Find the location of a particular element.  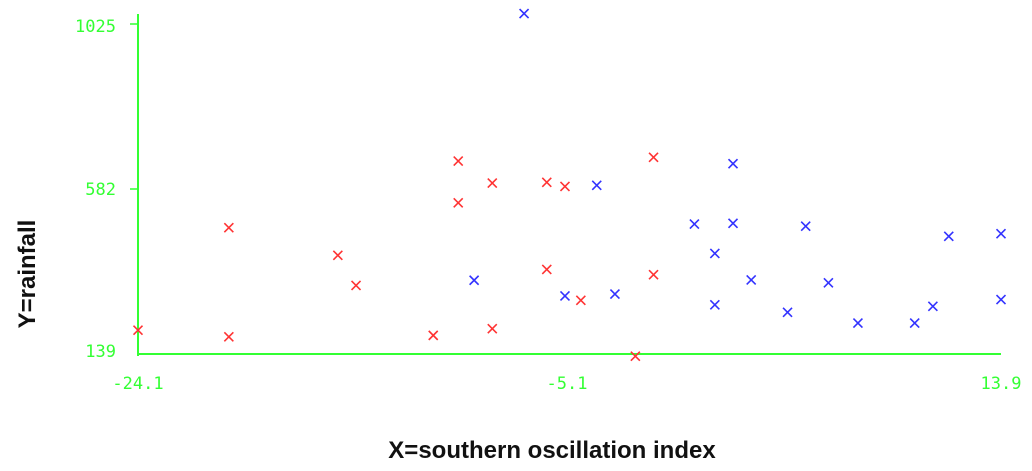

y-tick-label-min: 139 is located at coordinates (100, 352).